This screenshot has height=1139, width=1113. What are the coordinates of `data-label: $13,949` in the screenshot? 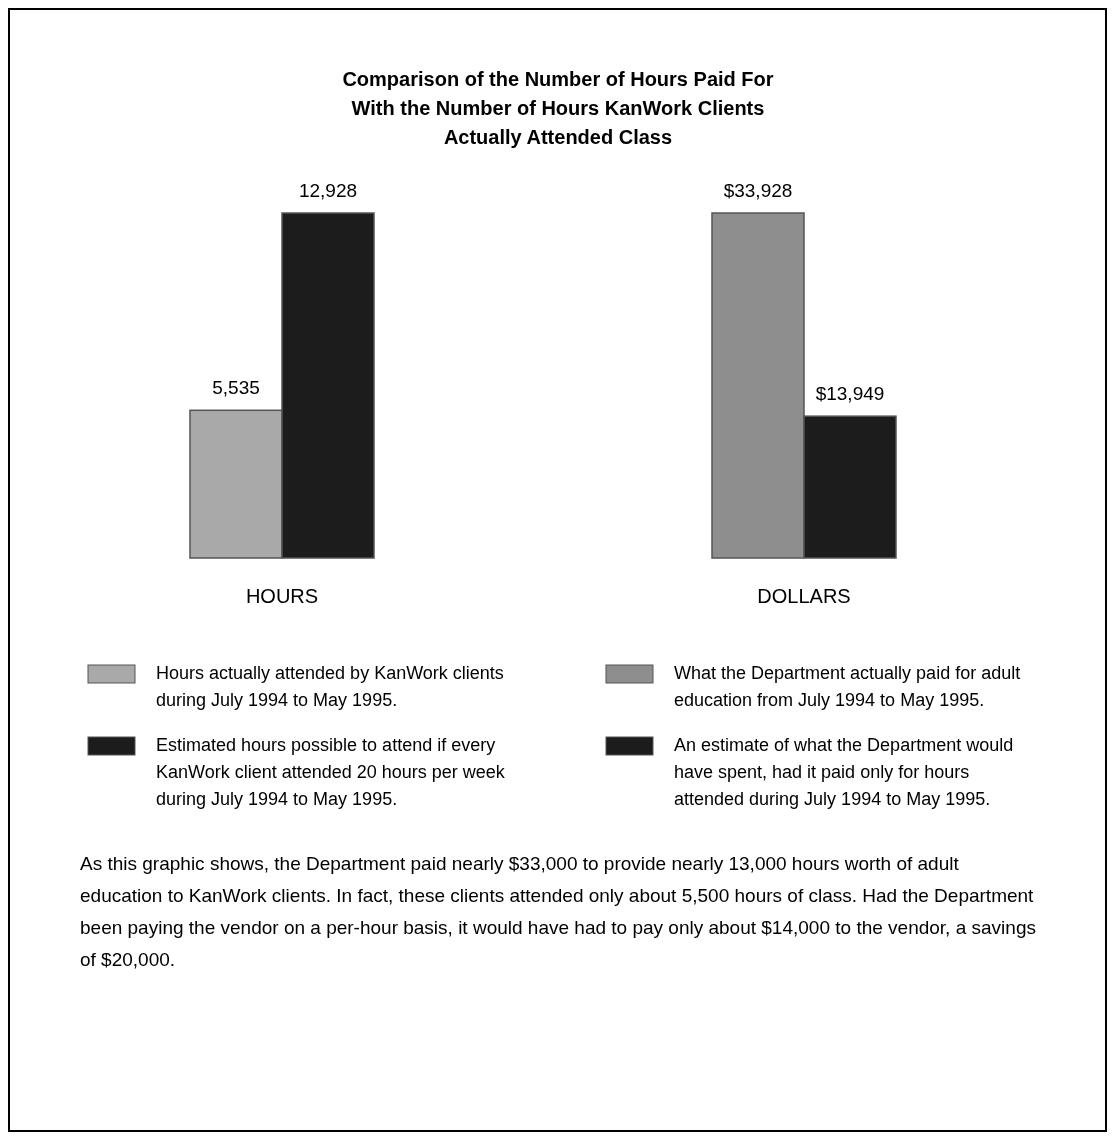 It's located at (850, 394).